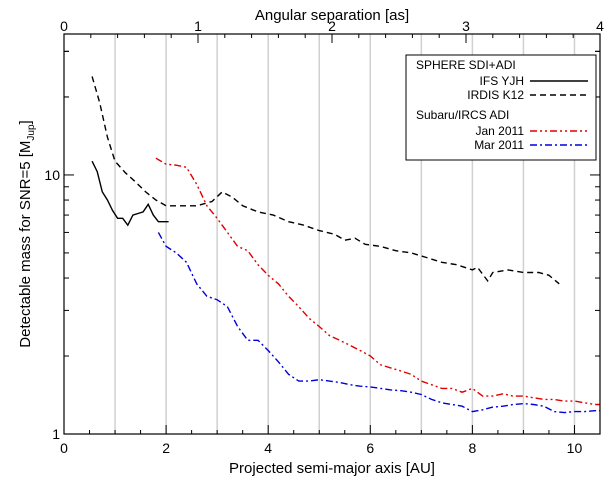  I want to click on x-tick-label: 8, so click(472, 448).